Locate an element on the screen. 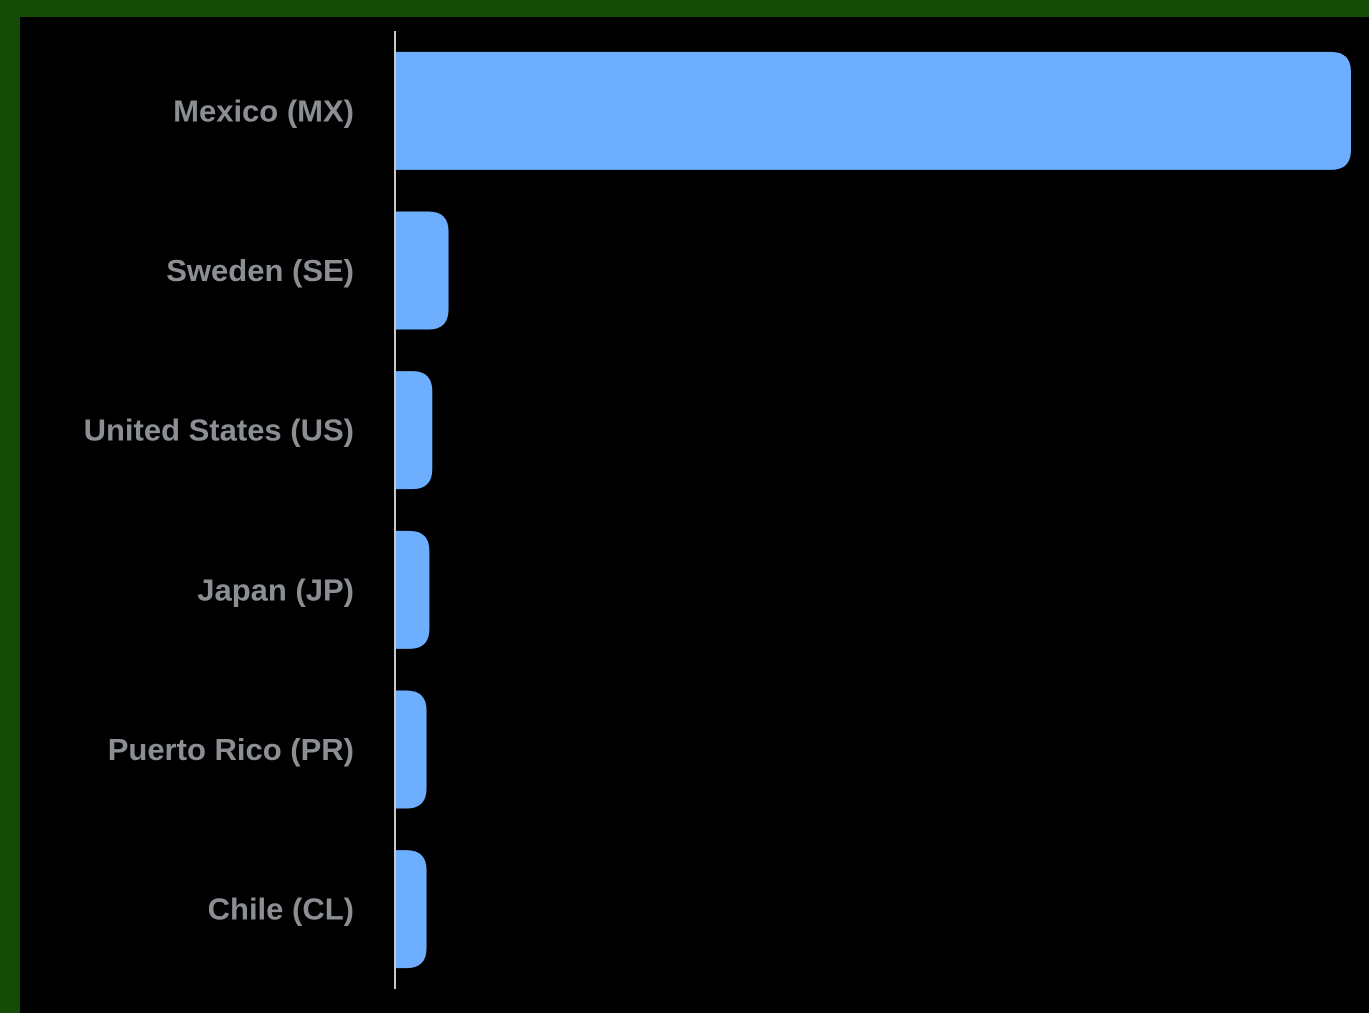  category-label: Chile (CL) is located at coordinates (281, 909).